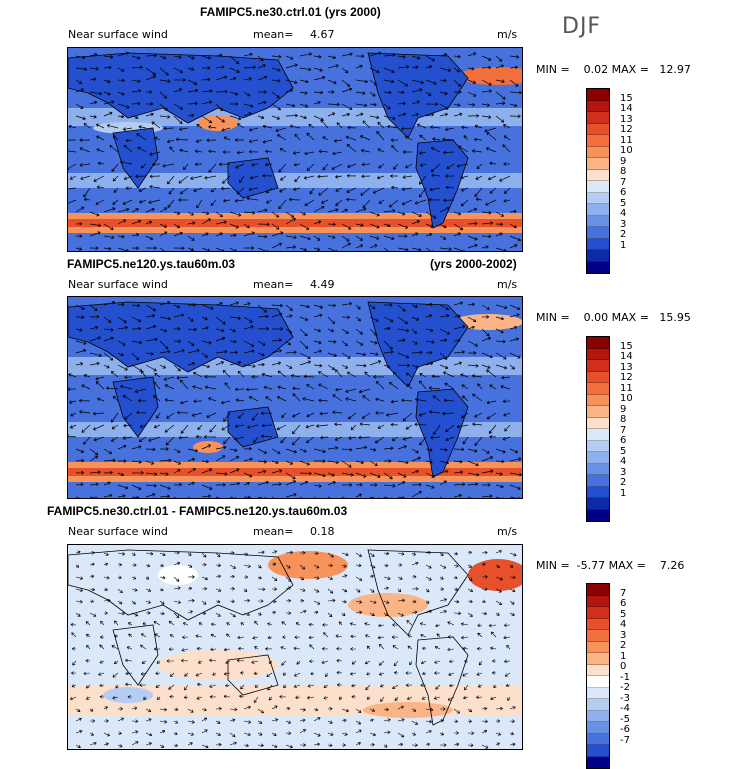  Describe the element at coordinates (151, 264) in the screenshot. I see `panel-2-title: FAMIPC5.ne120.ys.tau60m.03` at that location.